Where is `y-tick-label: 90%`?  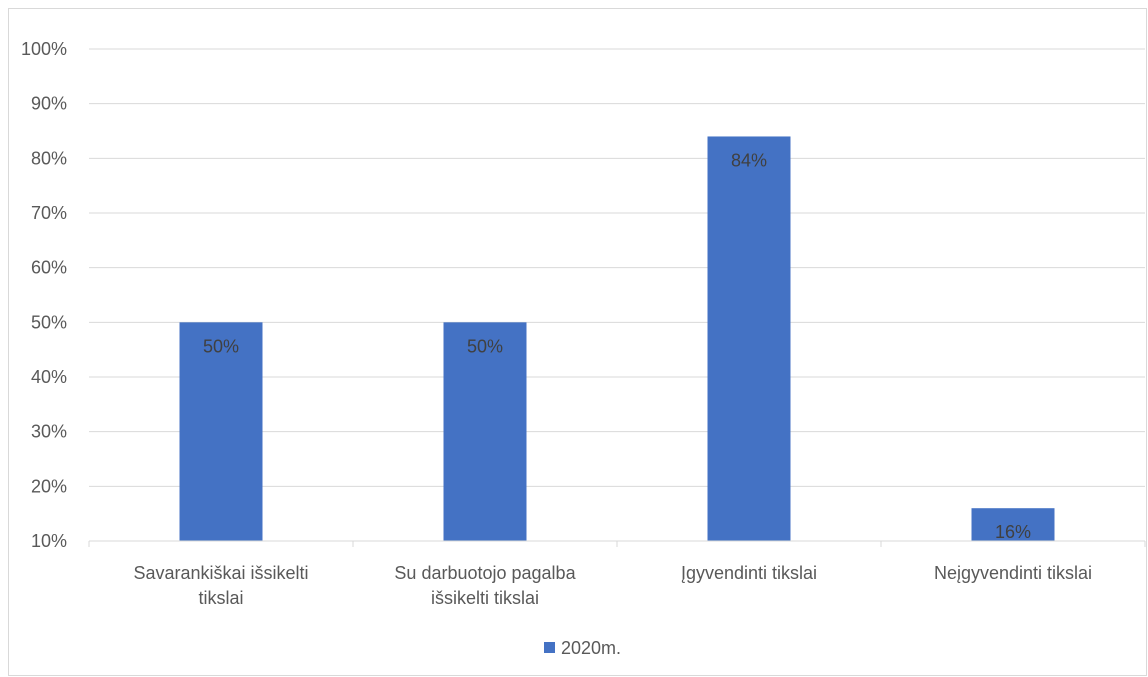 y-tick-label: 90% is located at coordinates (49, 104).